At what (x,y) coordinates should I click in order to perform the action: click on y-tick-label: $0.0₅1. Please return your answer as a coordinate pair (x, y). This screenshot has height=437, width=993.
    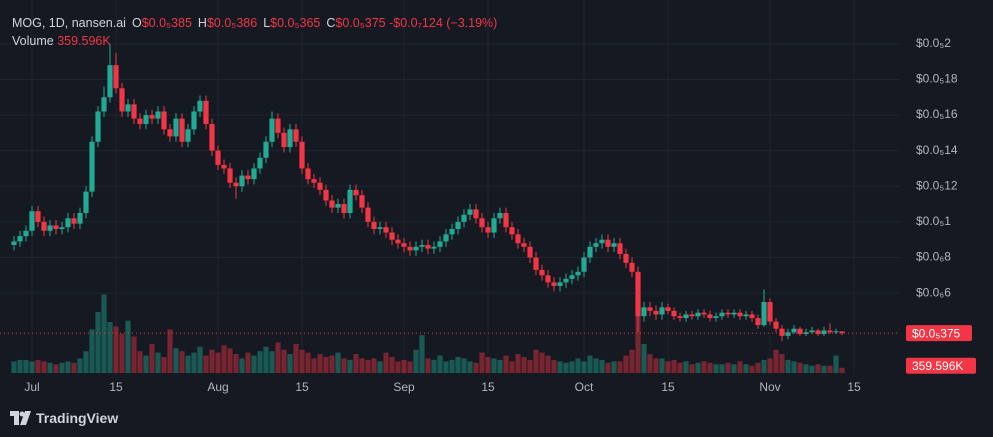
    Looking at the image, I should click on (933, 221).